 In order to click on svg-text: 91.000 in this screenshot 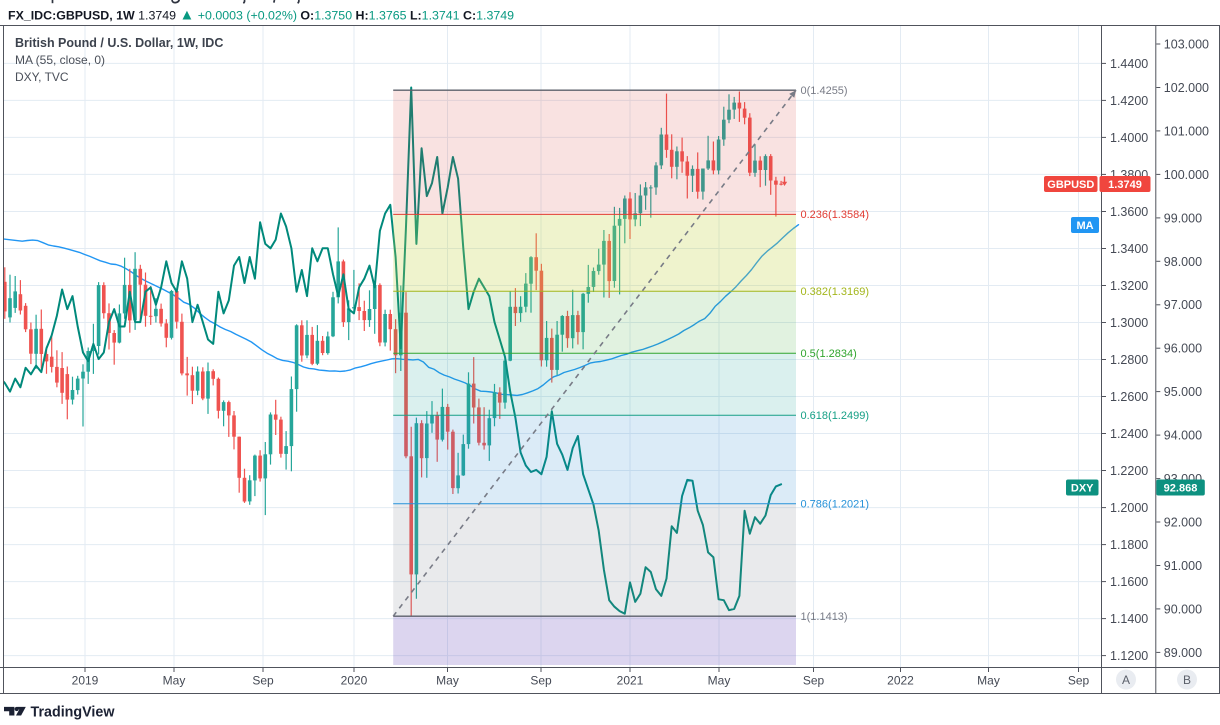, I will do `click(1183, 566)`.